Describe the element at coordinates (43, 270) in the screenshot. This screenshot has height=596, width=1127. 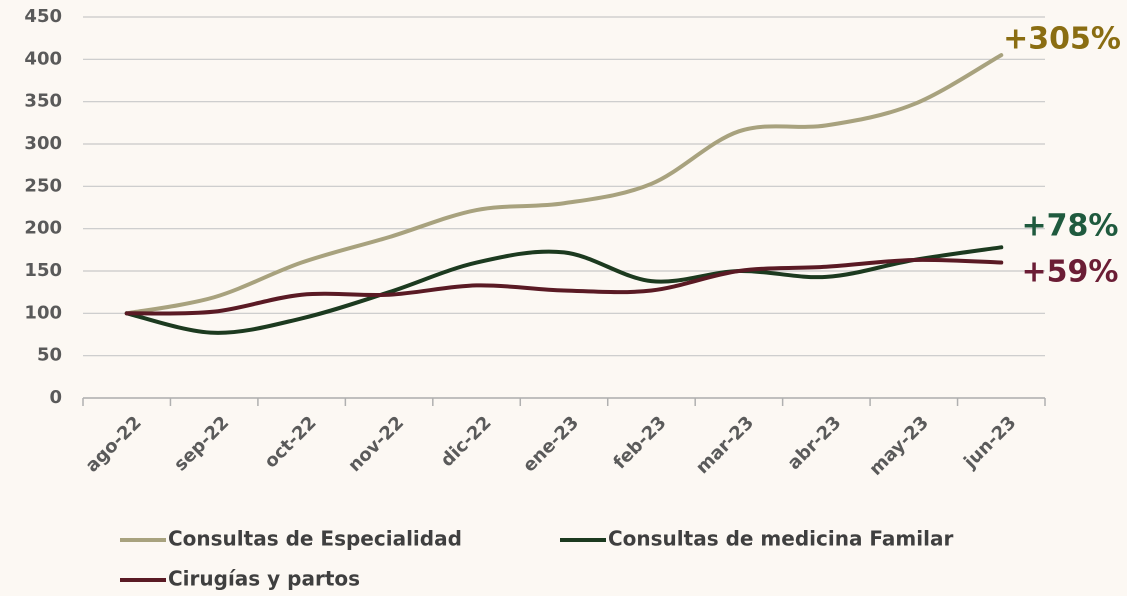
I see `y-tick-label: 150` at that location.